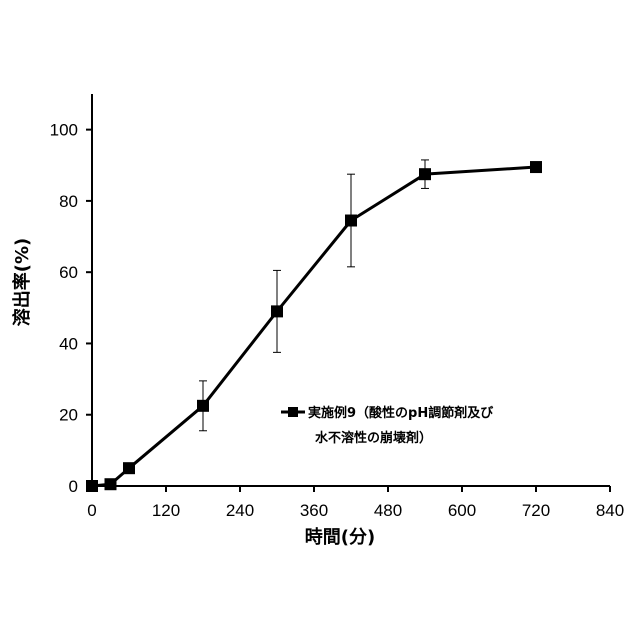  Describe the element at coordinates (314, 510) in the screenshot. I see `x-tick-label: 360` at that location.